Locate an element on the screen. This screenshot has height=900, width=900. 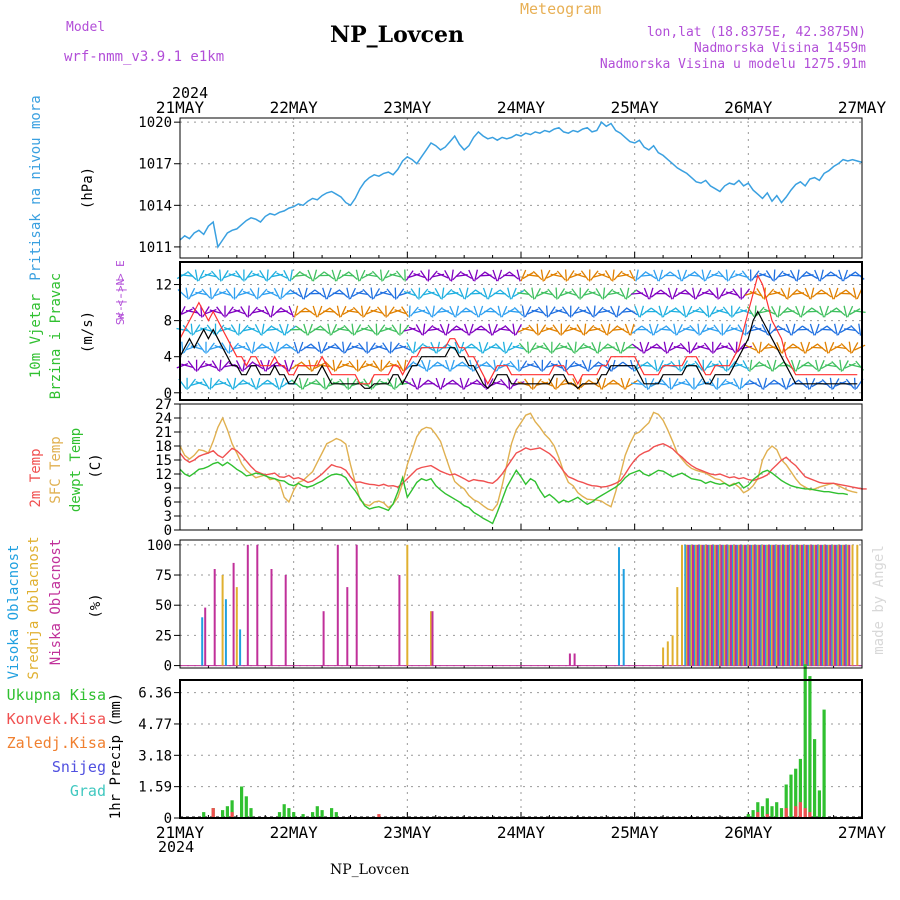
model-label: Model is located at coordinates (86, 27).